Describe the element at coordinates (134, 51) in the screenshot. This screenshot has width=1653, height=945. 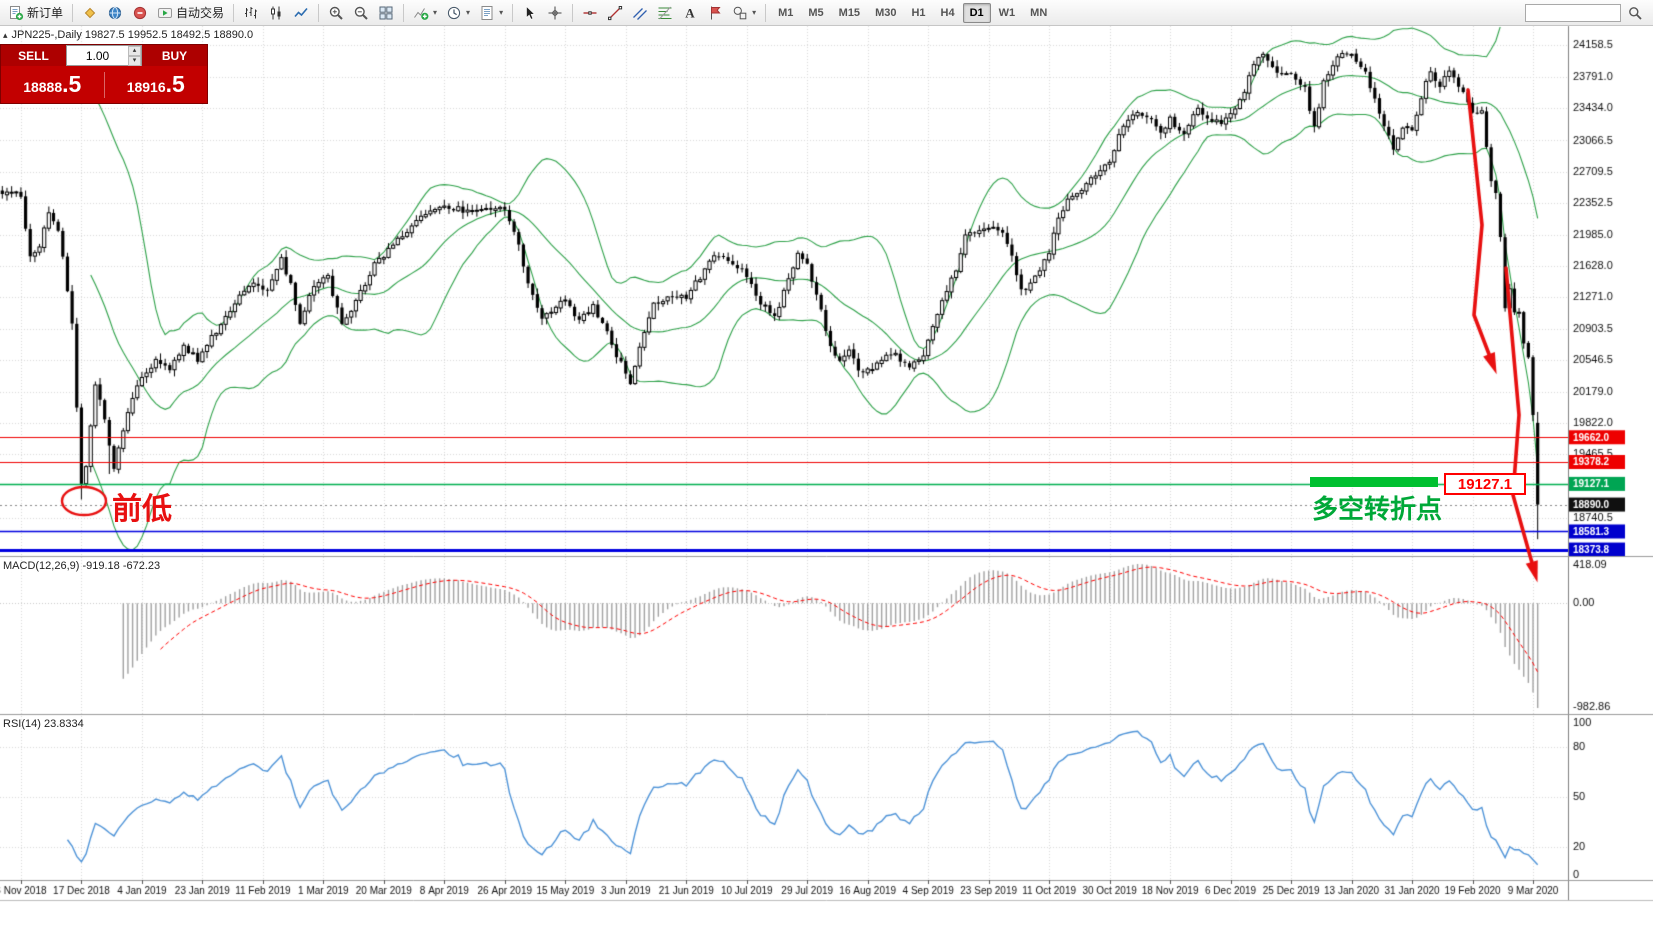
I see `volume-up-button` at that location.